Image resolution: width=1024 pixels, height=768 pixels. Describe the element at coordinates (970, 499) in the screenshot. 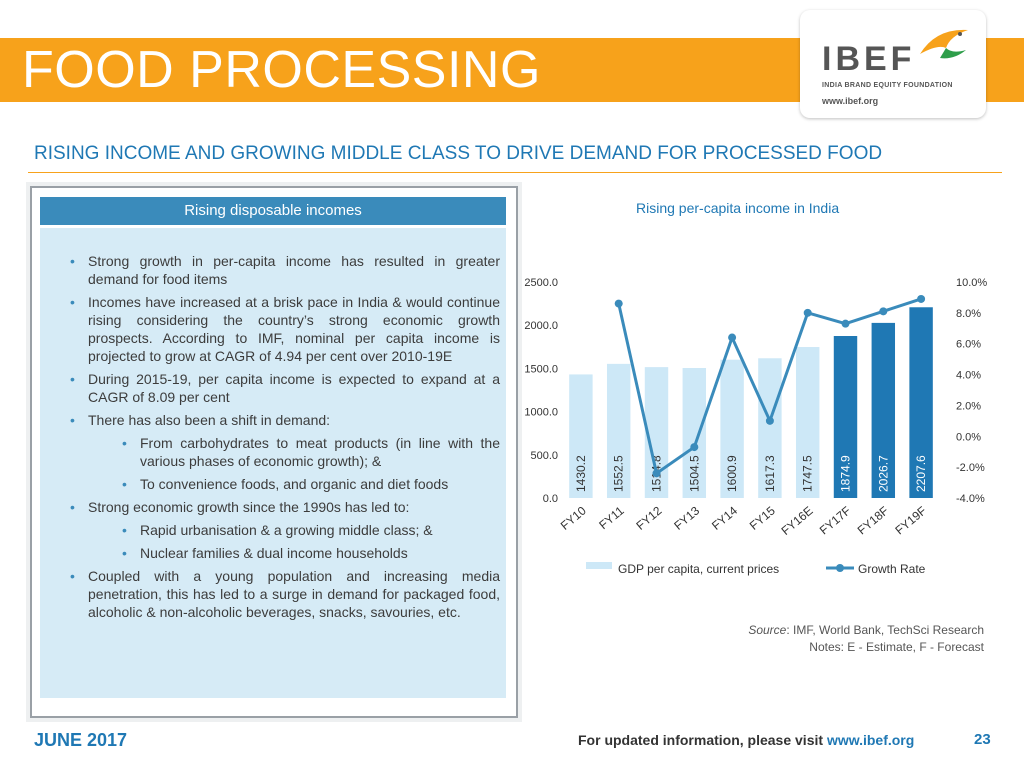

I see `y-right-tick-label: -4.0%` at that location.